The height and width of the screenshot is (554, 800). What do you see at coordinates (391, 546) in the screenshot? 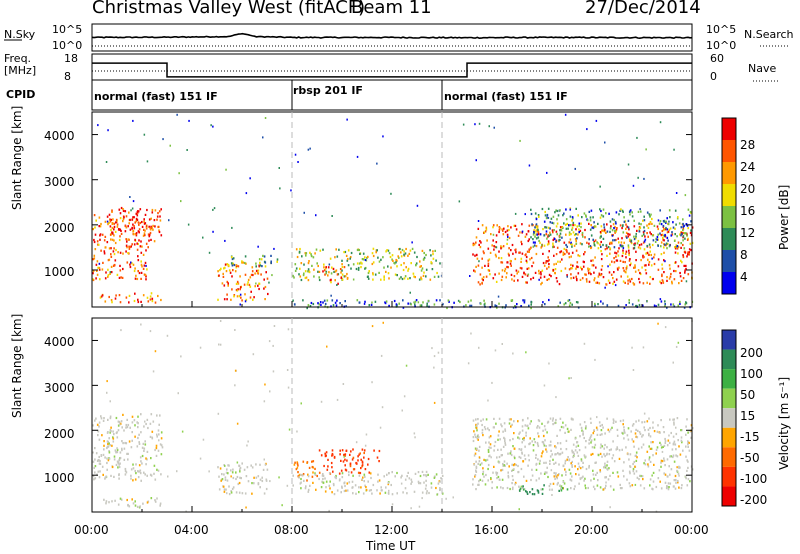
I see `xlabel: Time UT` at bounding box center [391, 546].